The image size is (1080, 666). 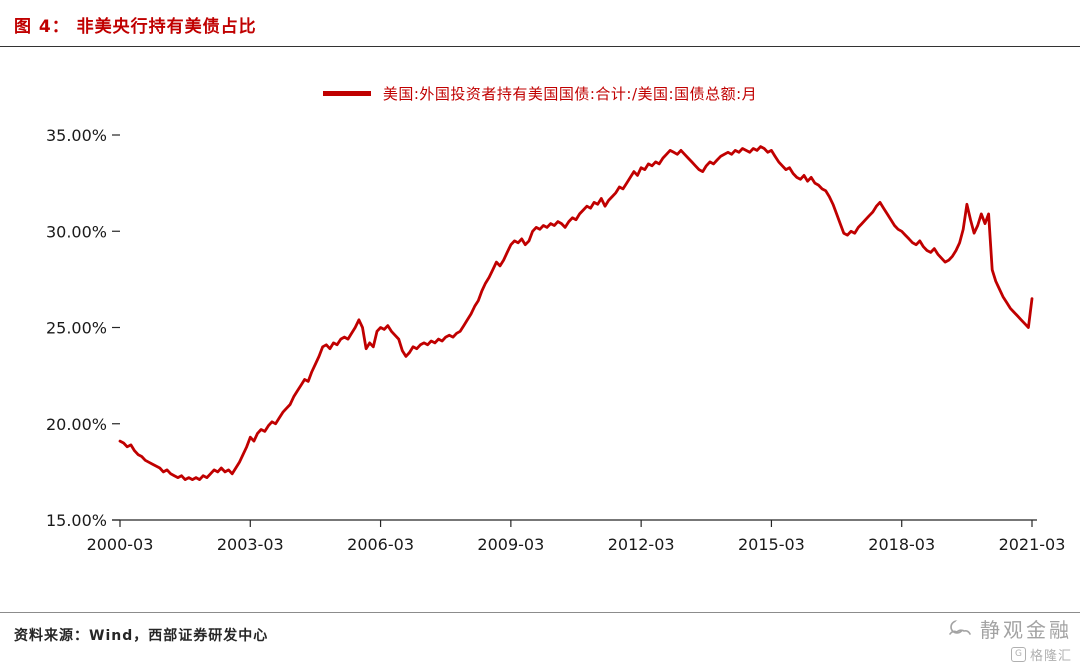 What do you see at coordinates (1032, 544) in the screenshot?
I see `svg-text: 2021-03` at bounding box center [1032, 544].